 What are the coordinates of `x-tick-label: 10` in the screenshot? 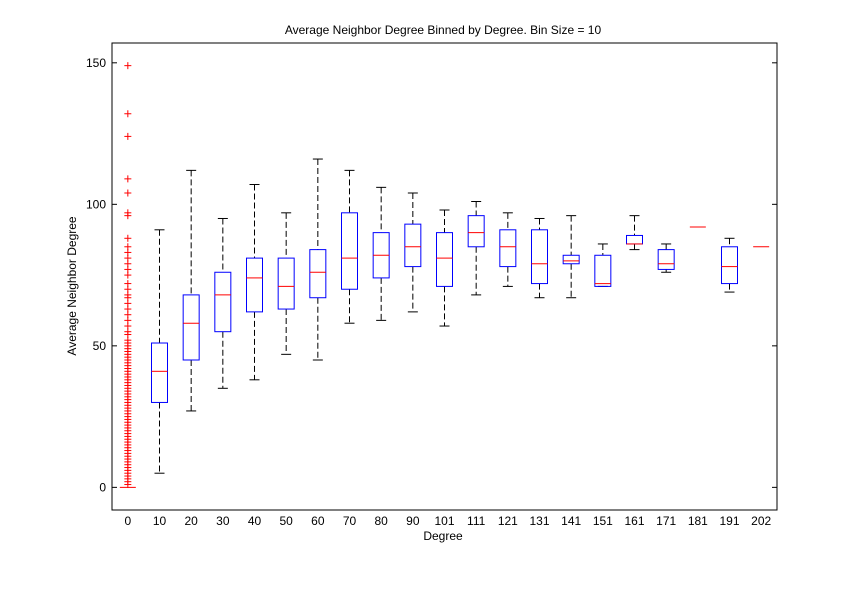 It's located at (160, 521).